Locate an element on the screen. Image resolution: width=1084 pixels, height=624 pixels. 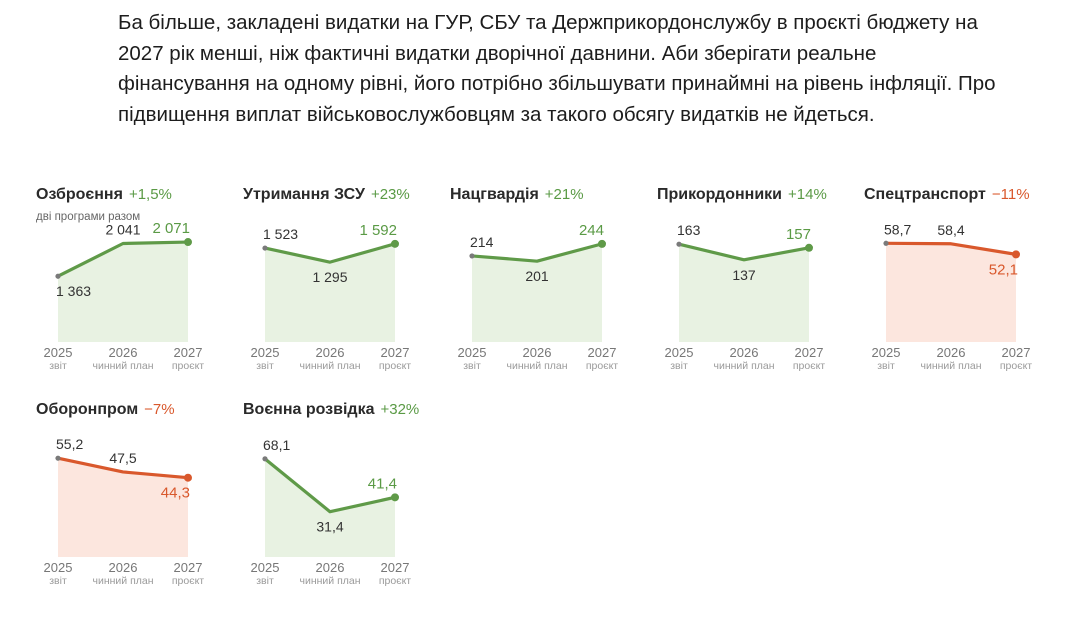
change-percent: −11% is located at coordinates (1010, 194).